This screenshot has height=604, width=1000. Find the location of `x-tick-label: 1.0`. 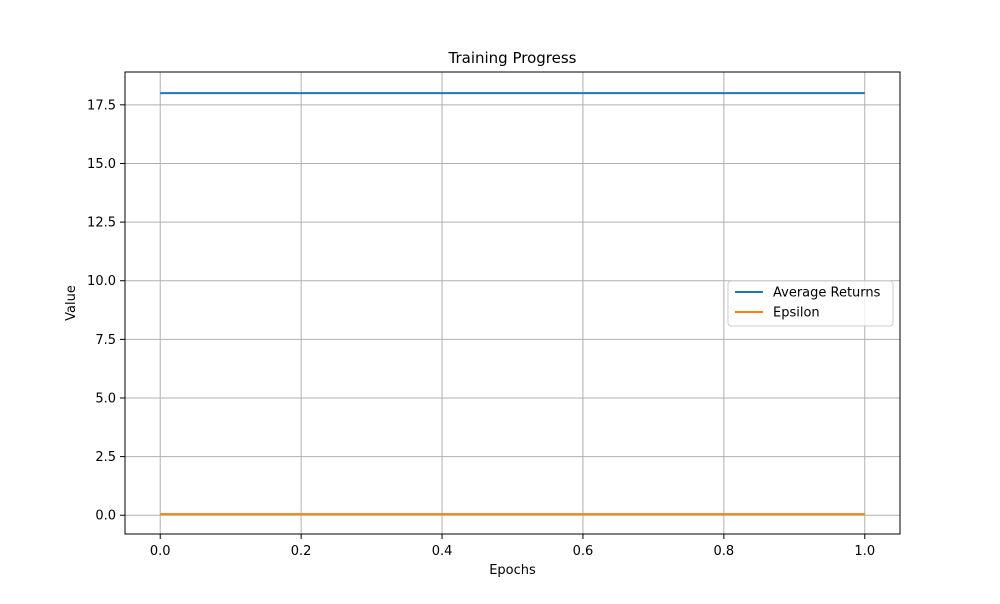

x-tick-label: 1.0 is located at coordinates (864, 551).